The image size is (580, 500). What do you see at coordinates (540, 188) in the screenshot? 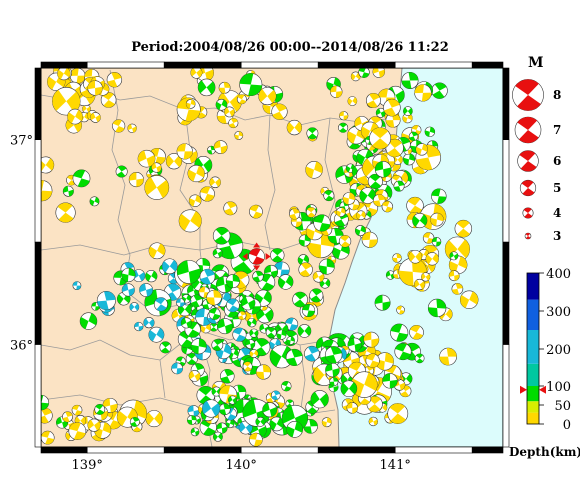
I see `magnitude-legend-item: 5` at bounding box center [540, 188].